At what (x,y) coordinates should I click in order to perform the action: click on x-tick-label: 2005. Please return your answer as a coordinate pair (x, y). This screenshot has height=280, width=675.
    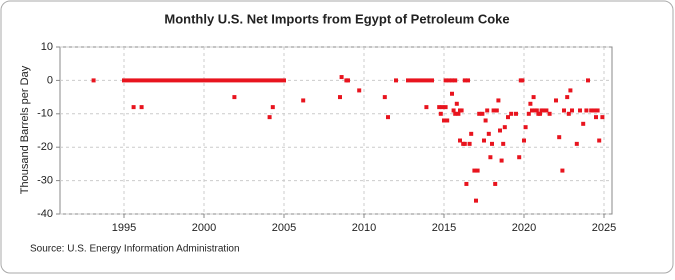
    Looking at the image, I should click on (284, 228).